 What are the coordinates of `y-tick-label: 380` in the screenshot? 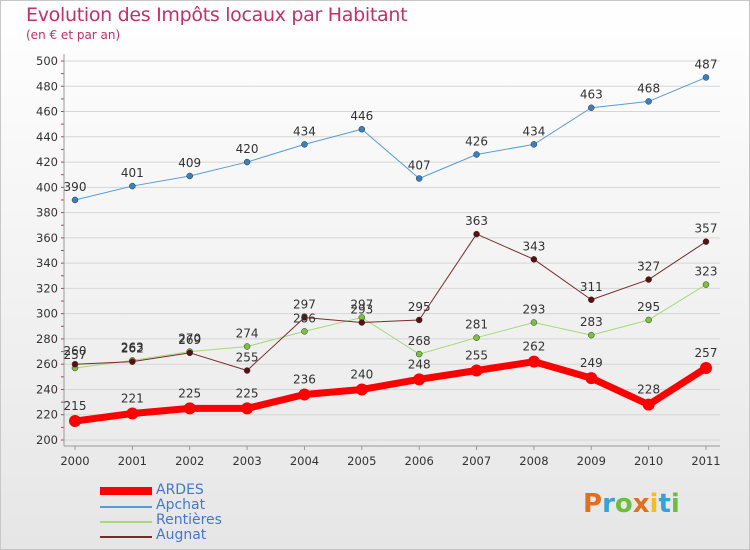 It's located at (47, 213).